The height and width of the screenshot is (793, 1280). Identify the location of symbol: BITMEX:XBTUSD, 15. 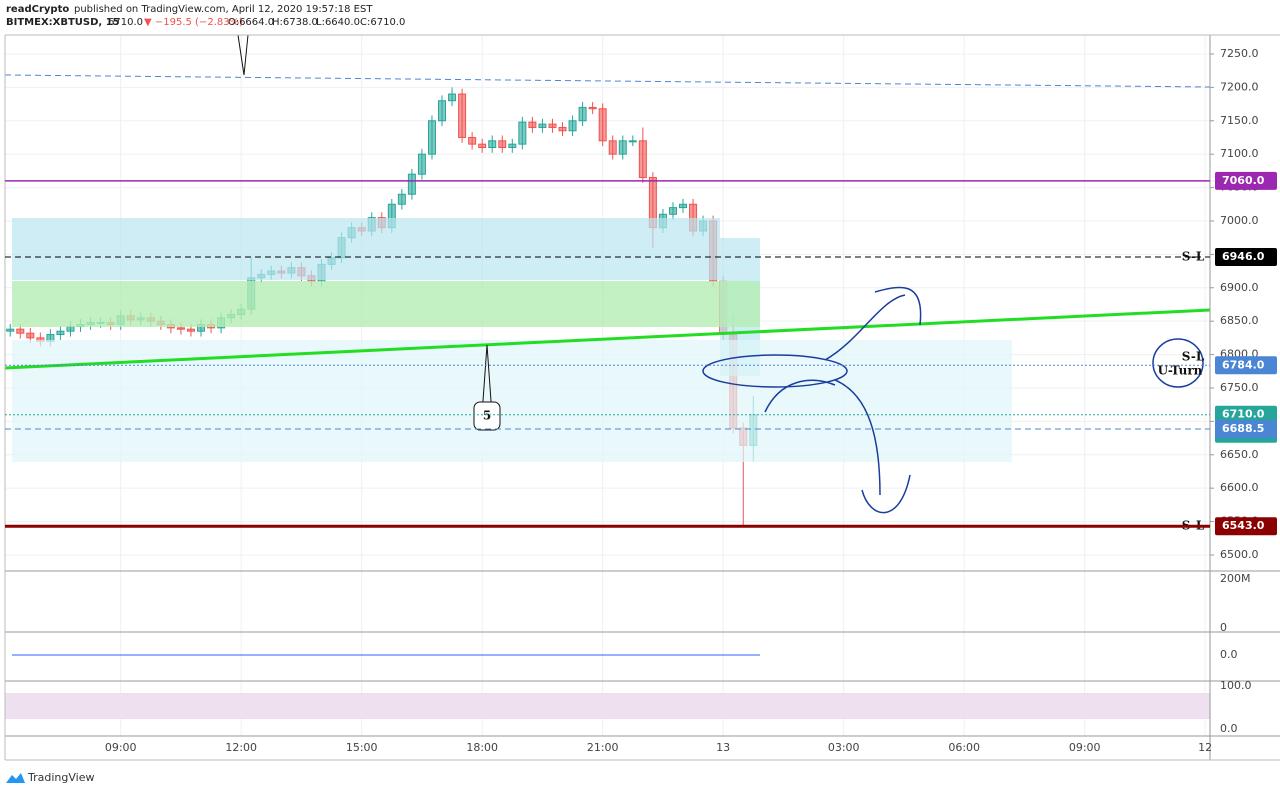
(63, 22).